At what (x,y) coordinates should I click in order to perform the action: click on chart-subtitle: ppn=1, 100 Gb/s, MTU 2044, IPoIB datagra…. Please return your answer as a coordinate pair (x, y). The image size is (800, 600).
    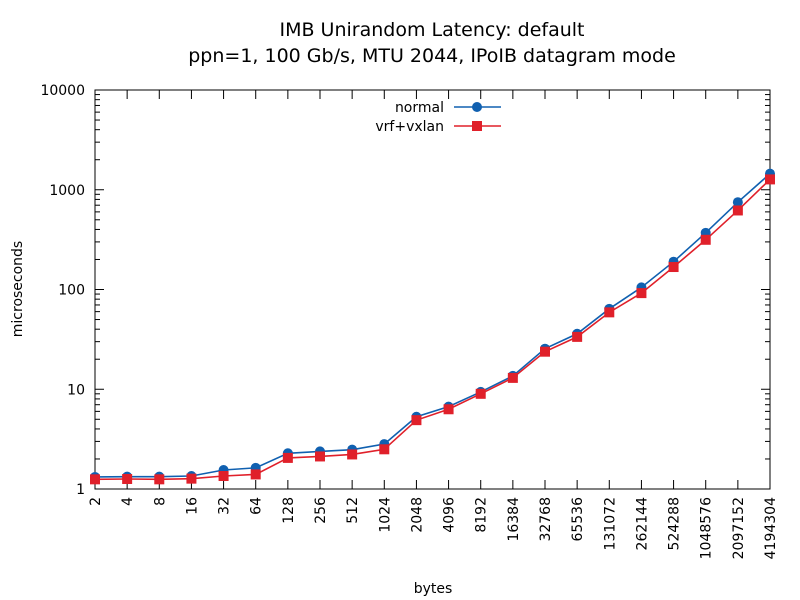
    Looking at the image, I should click on (432, 56).